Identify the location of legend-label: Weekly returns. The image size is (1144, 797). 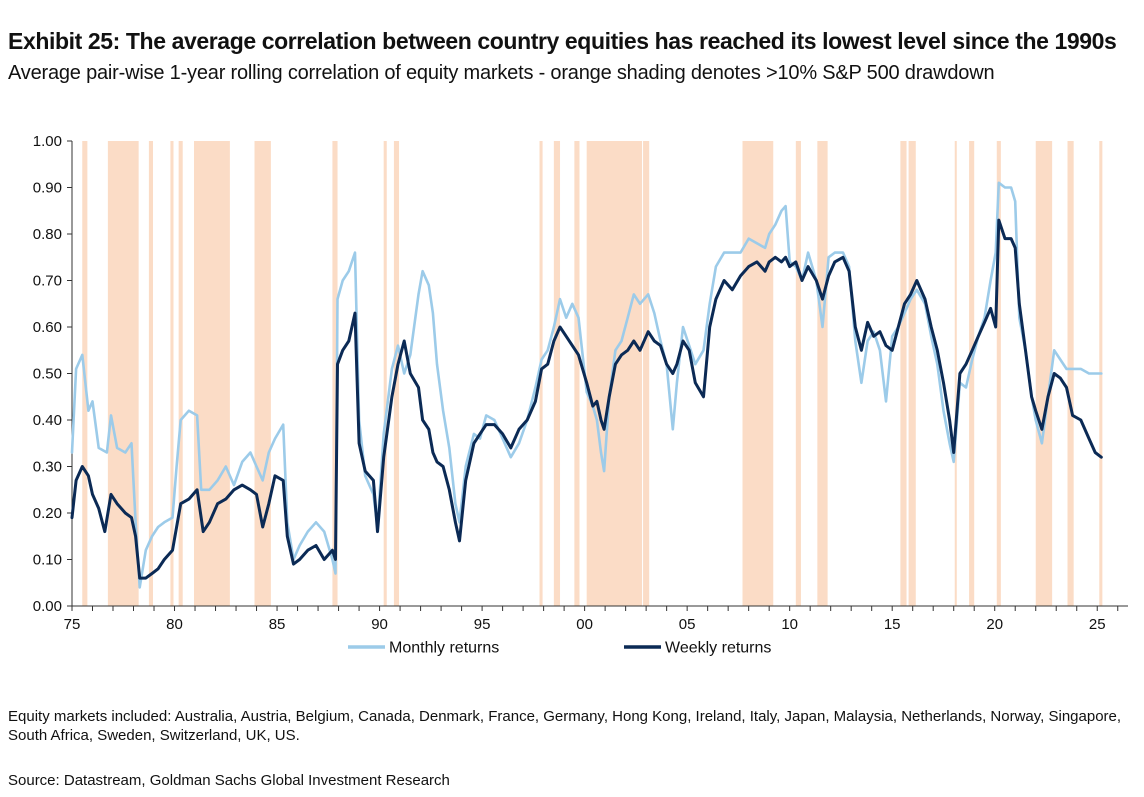
(718, 648).